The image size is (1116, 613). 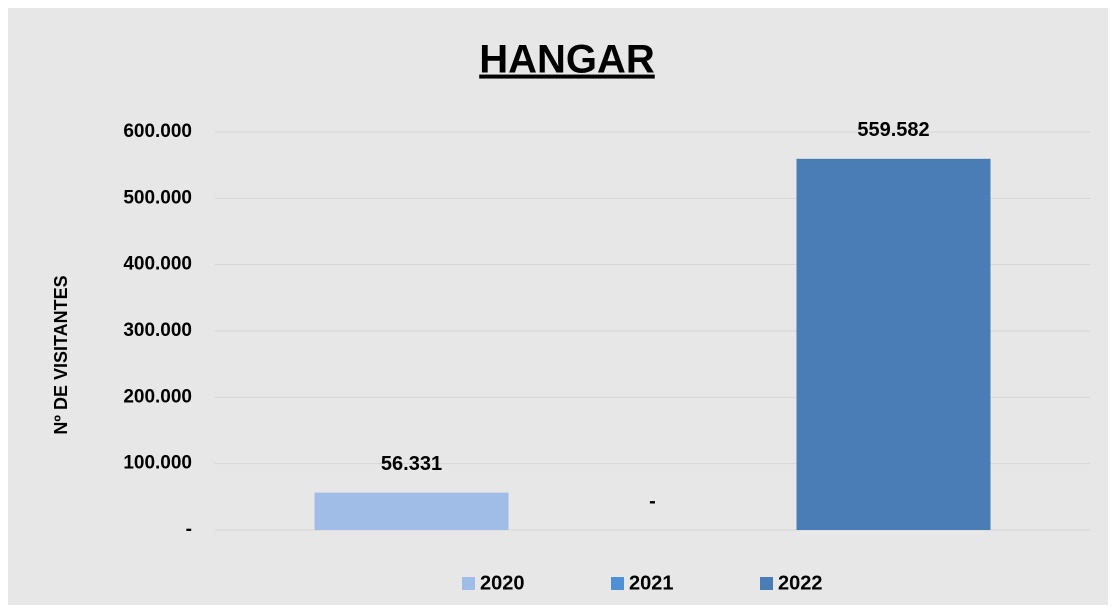 What do you see at coordinates (157, 463) in the screenshot?
I see `y-tick-label: 100.000` at bounding box center [157, 463].